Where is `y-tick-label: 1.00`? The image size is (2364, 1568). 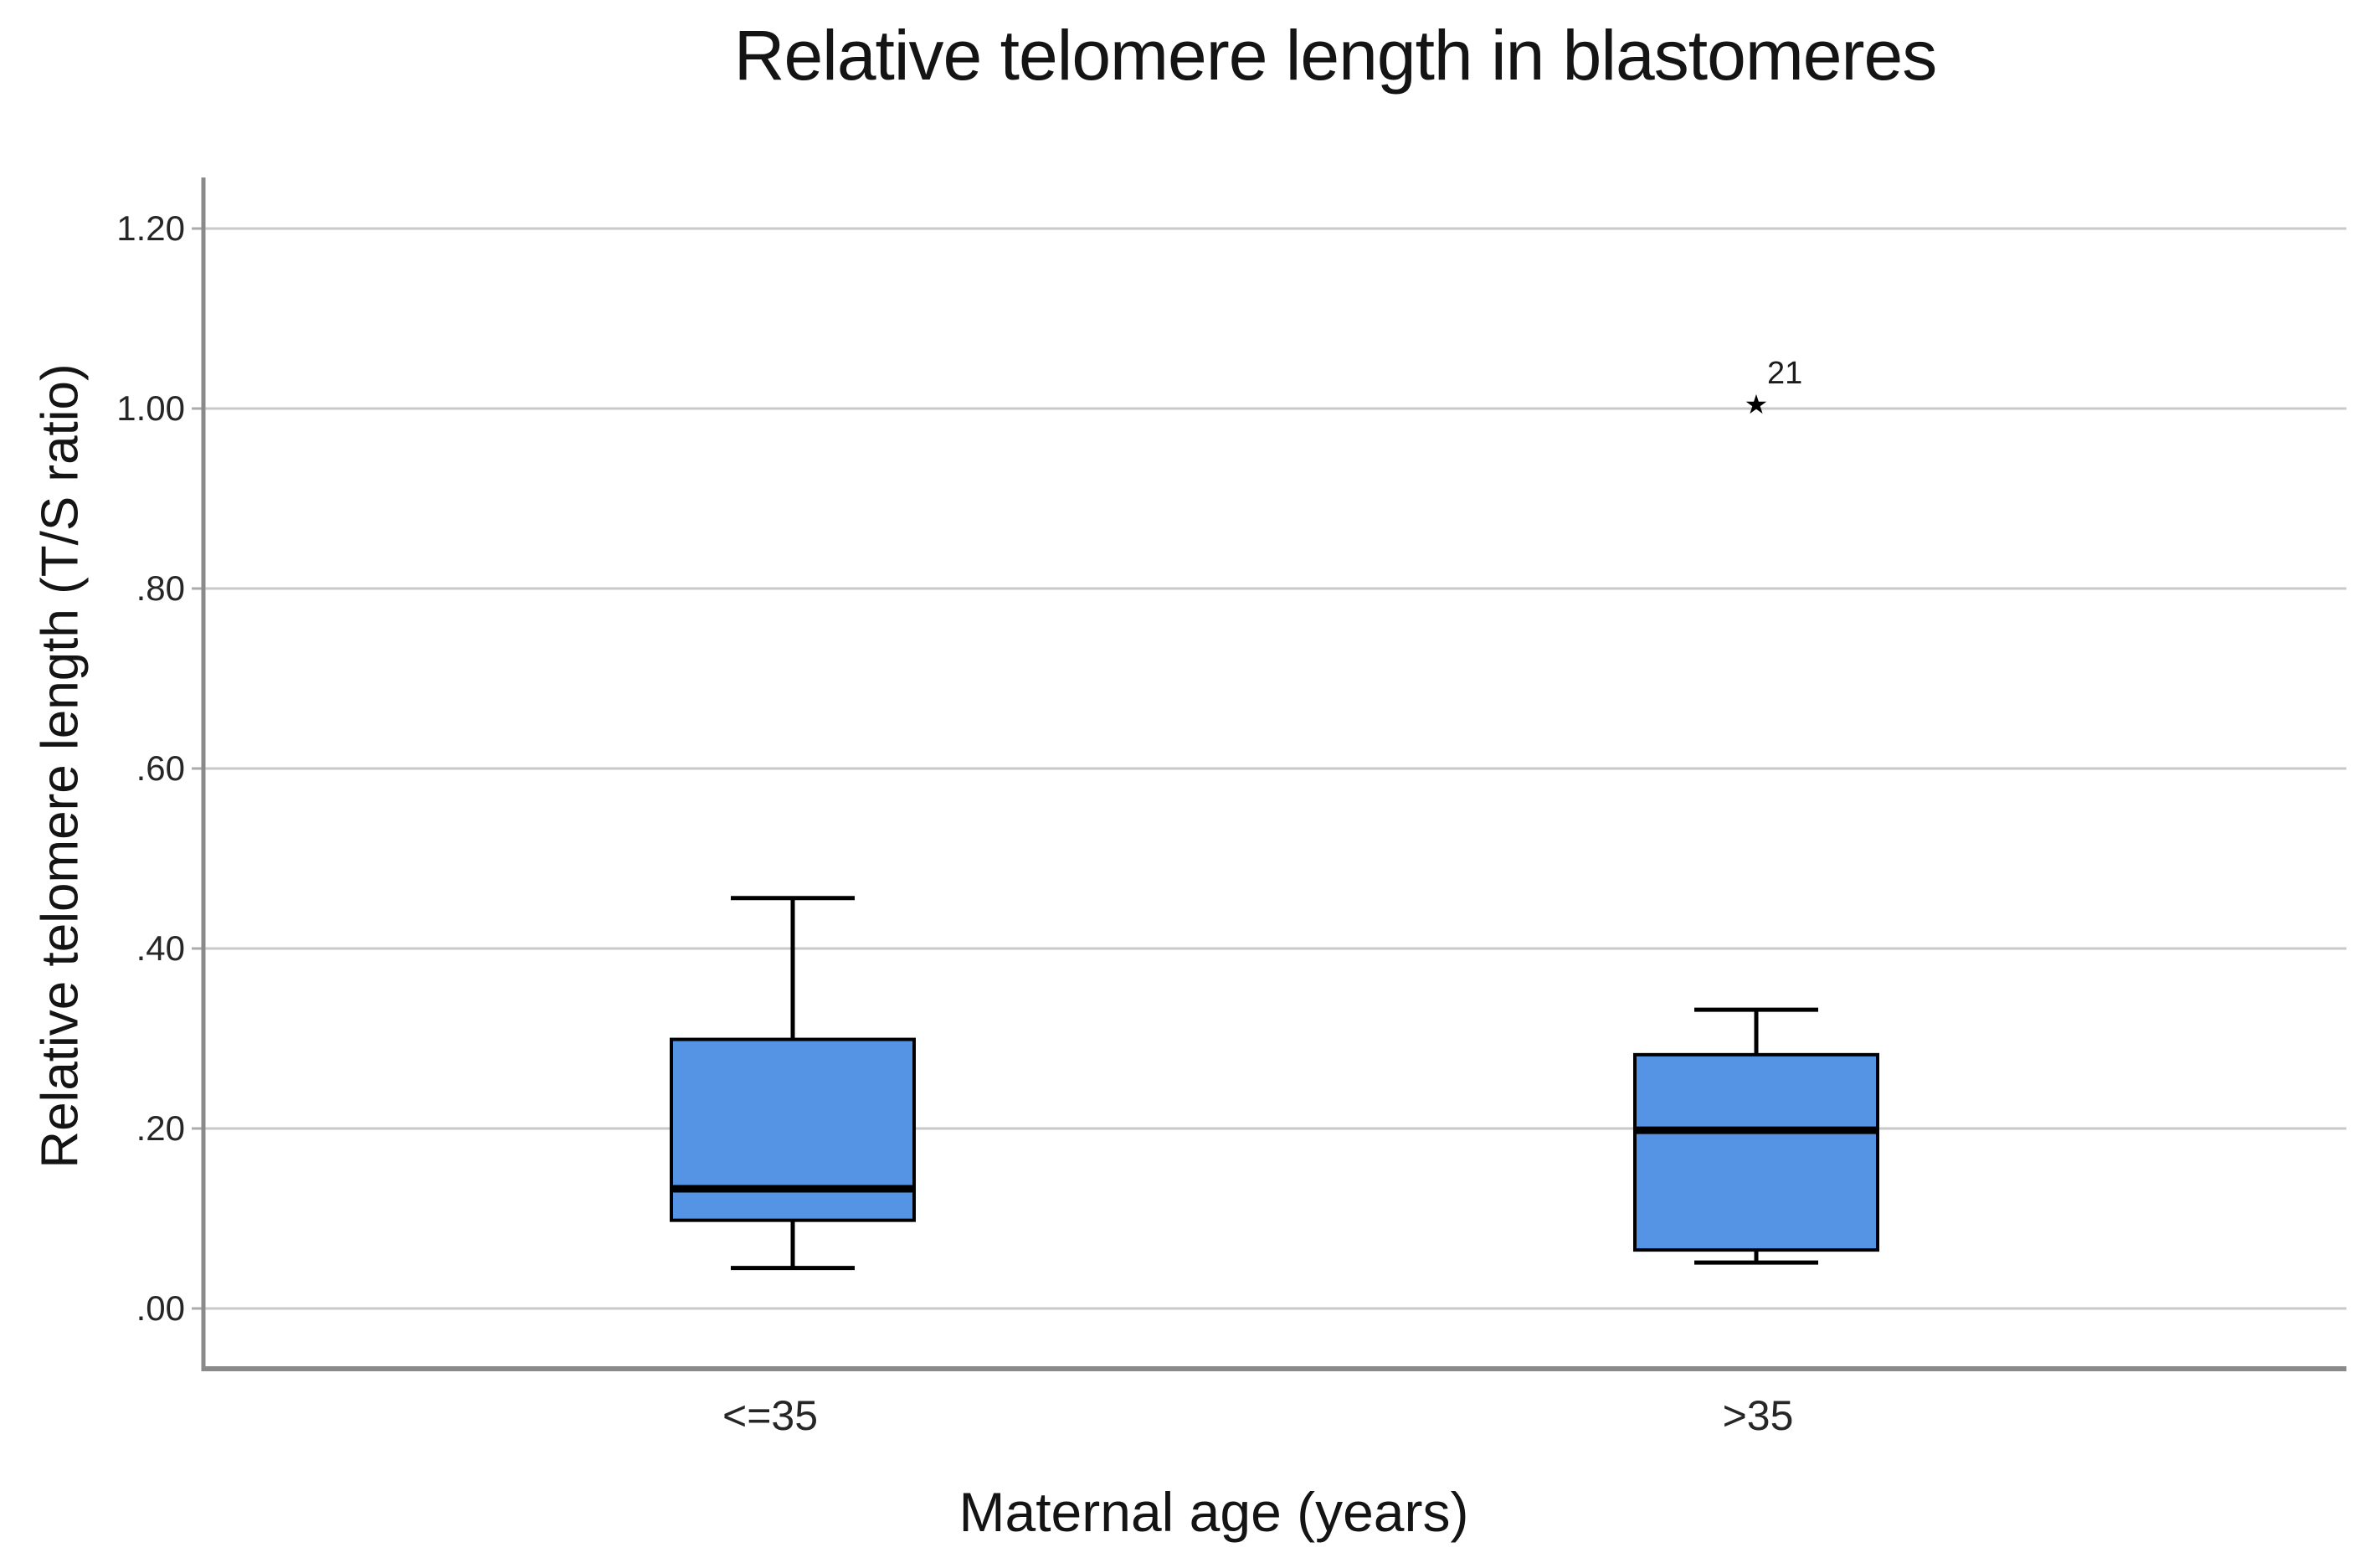
y-tick-label: 1.00 is located at coordinates (150, 408).